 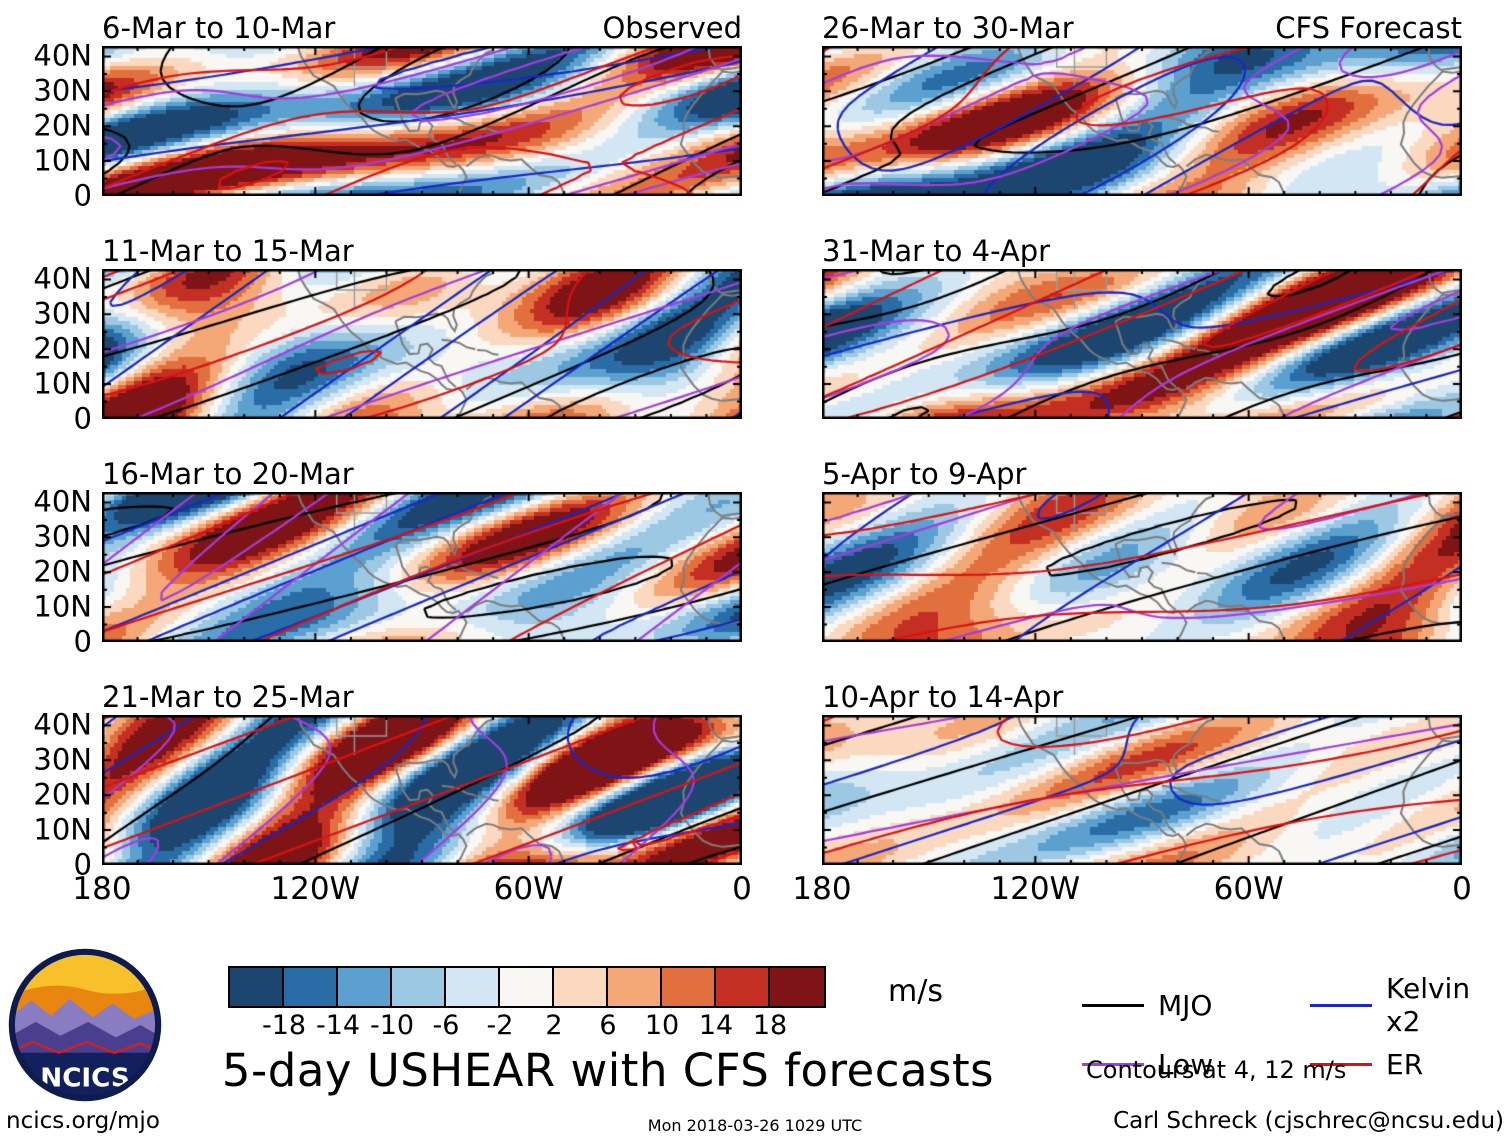 What do you see at coordinates (528, 1026) in the screenshot?
I see `colorbar-tick-labels: -18 -14 -10 -6 -2 2 6 10 14 18` at bounding box center [528, 1026].